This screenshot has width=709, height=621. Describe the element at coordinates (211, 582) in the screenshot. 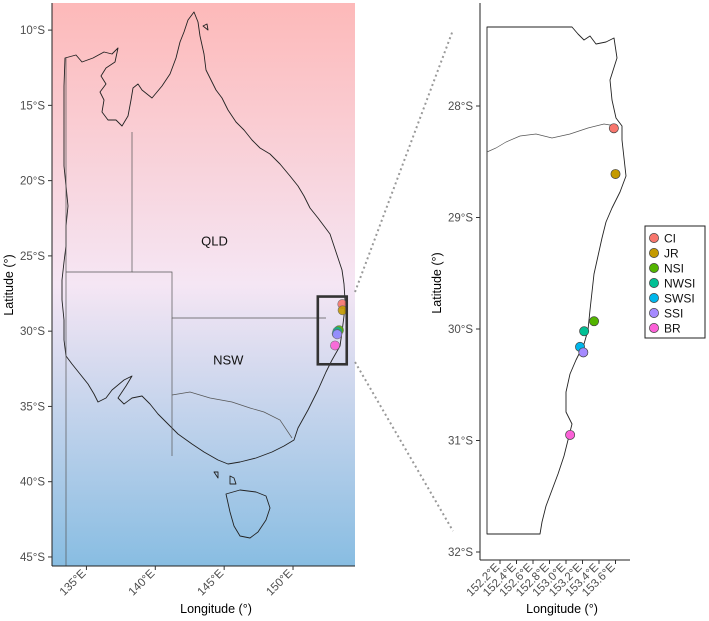

I see `main-x-tick-label: 145°E` at that location.